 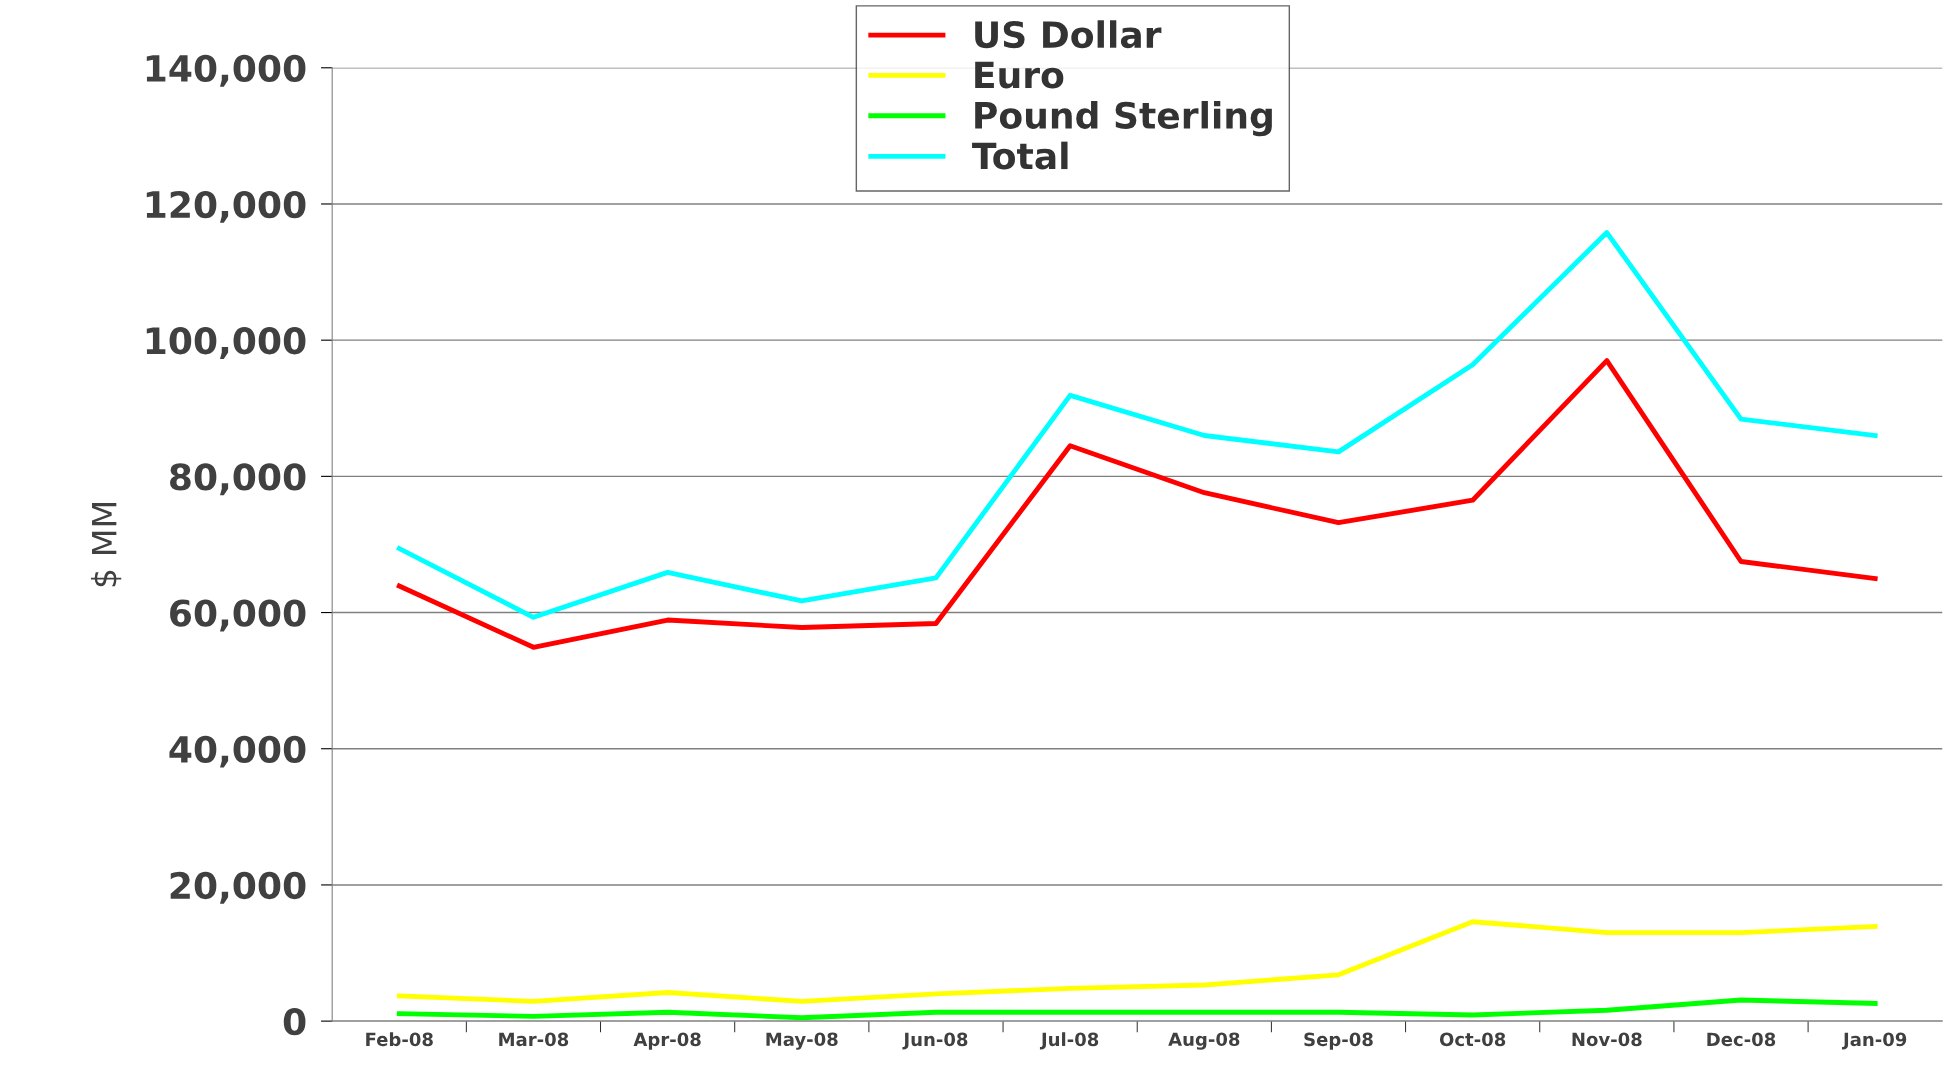 I want to click on x-tick-label: Apr-08, so click(x=667, y=1041).